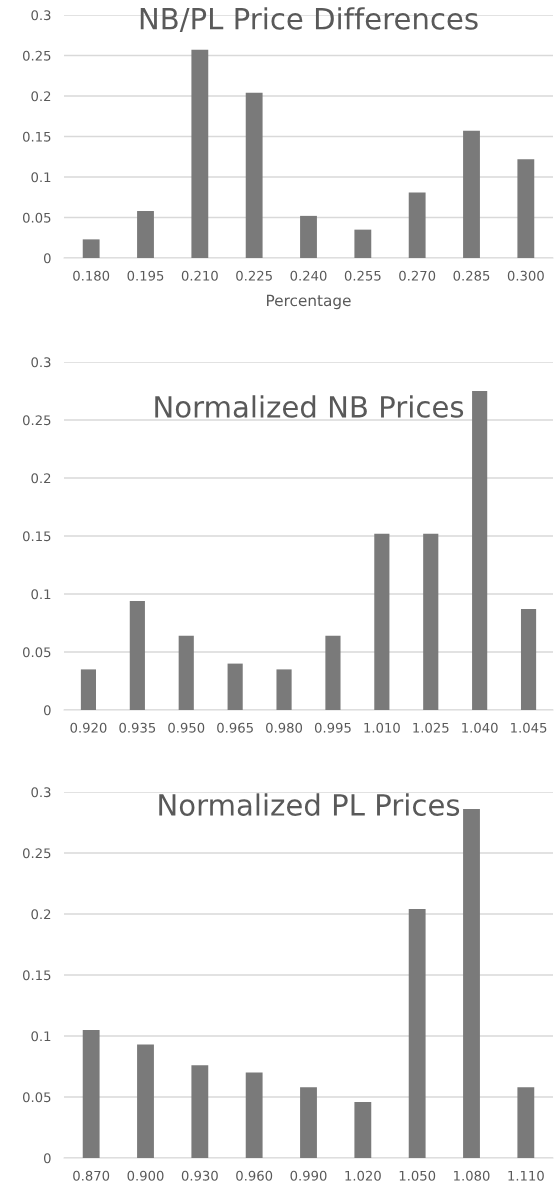 The height and width of the screenshot is (1189, 556). Describe the element at coordinates (309, 406) in the screenshot. I see `text: Normalized NB Prices` at that location.